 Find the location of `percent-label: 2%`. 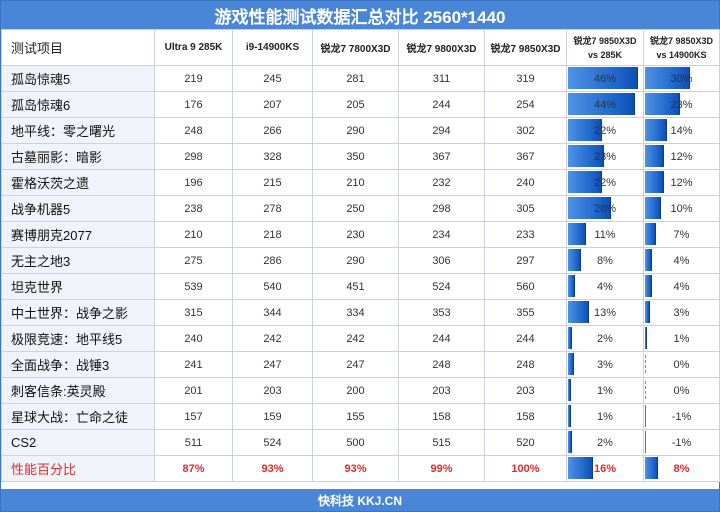

percent-label: 2% is located at coordinates (605, 338).